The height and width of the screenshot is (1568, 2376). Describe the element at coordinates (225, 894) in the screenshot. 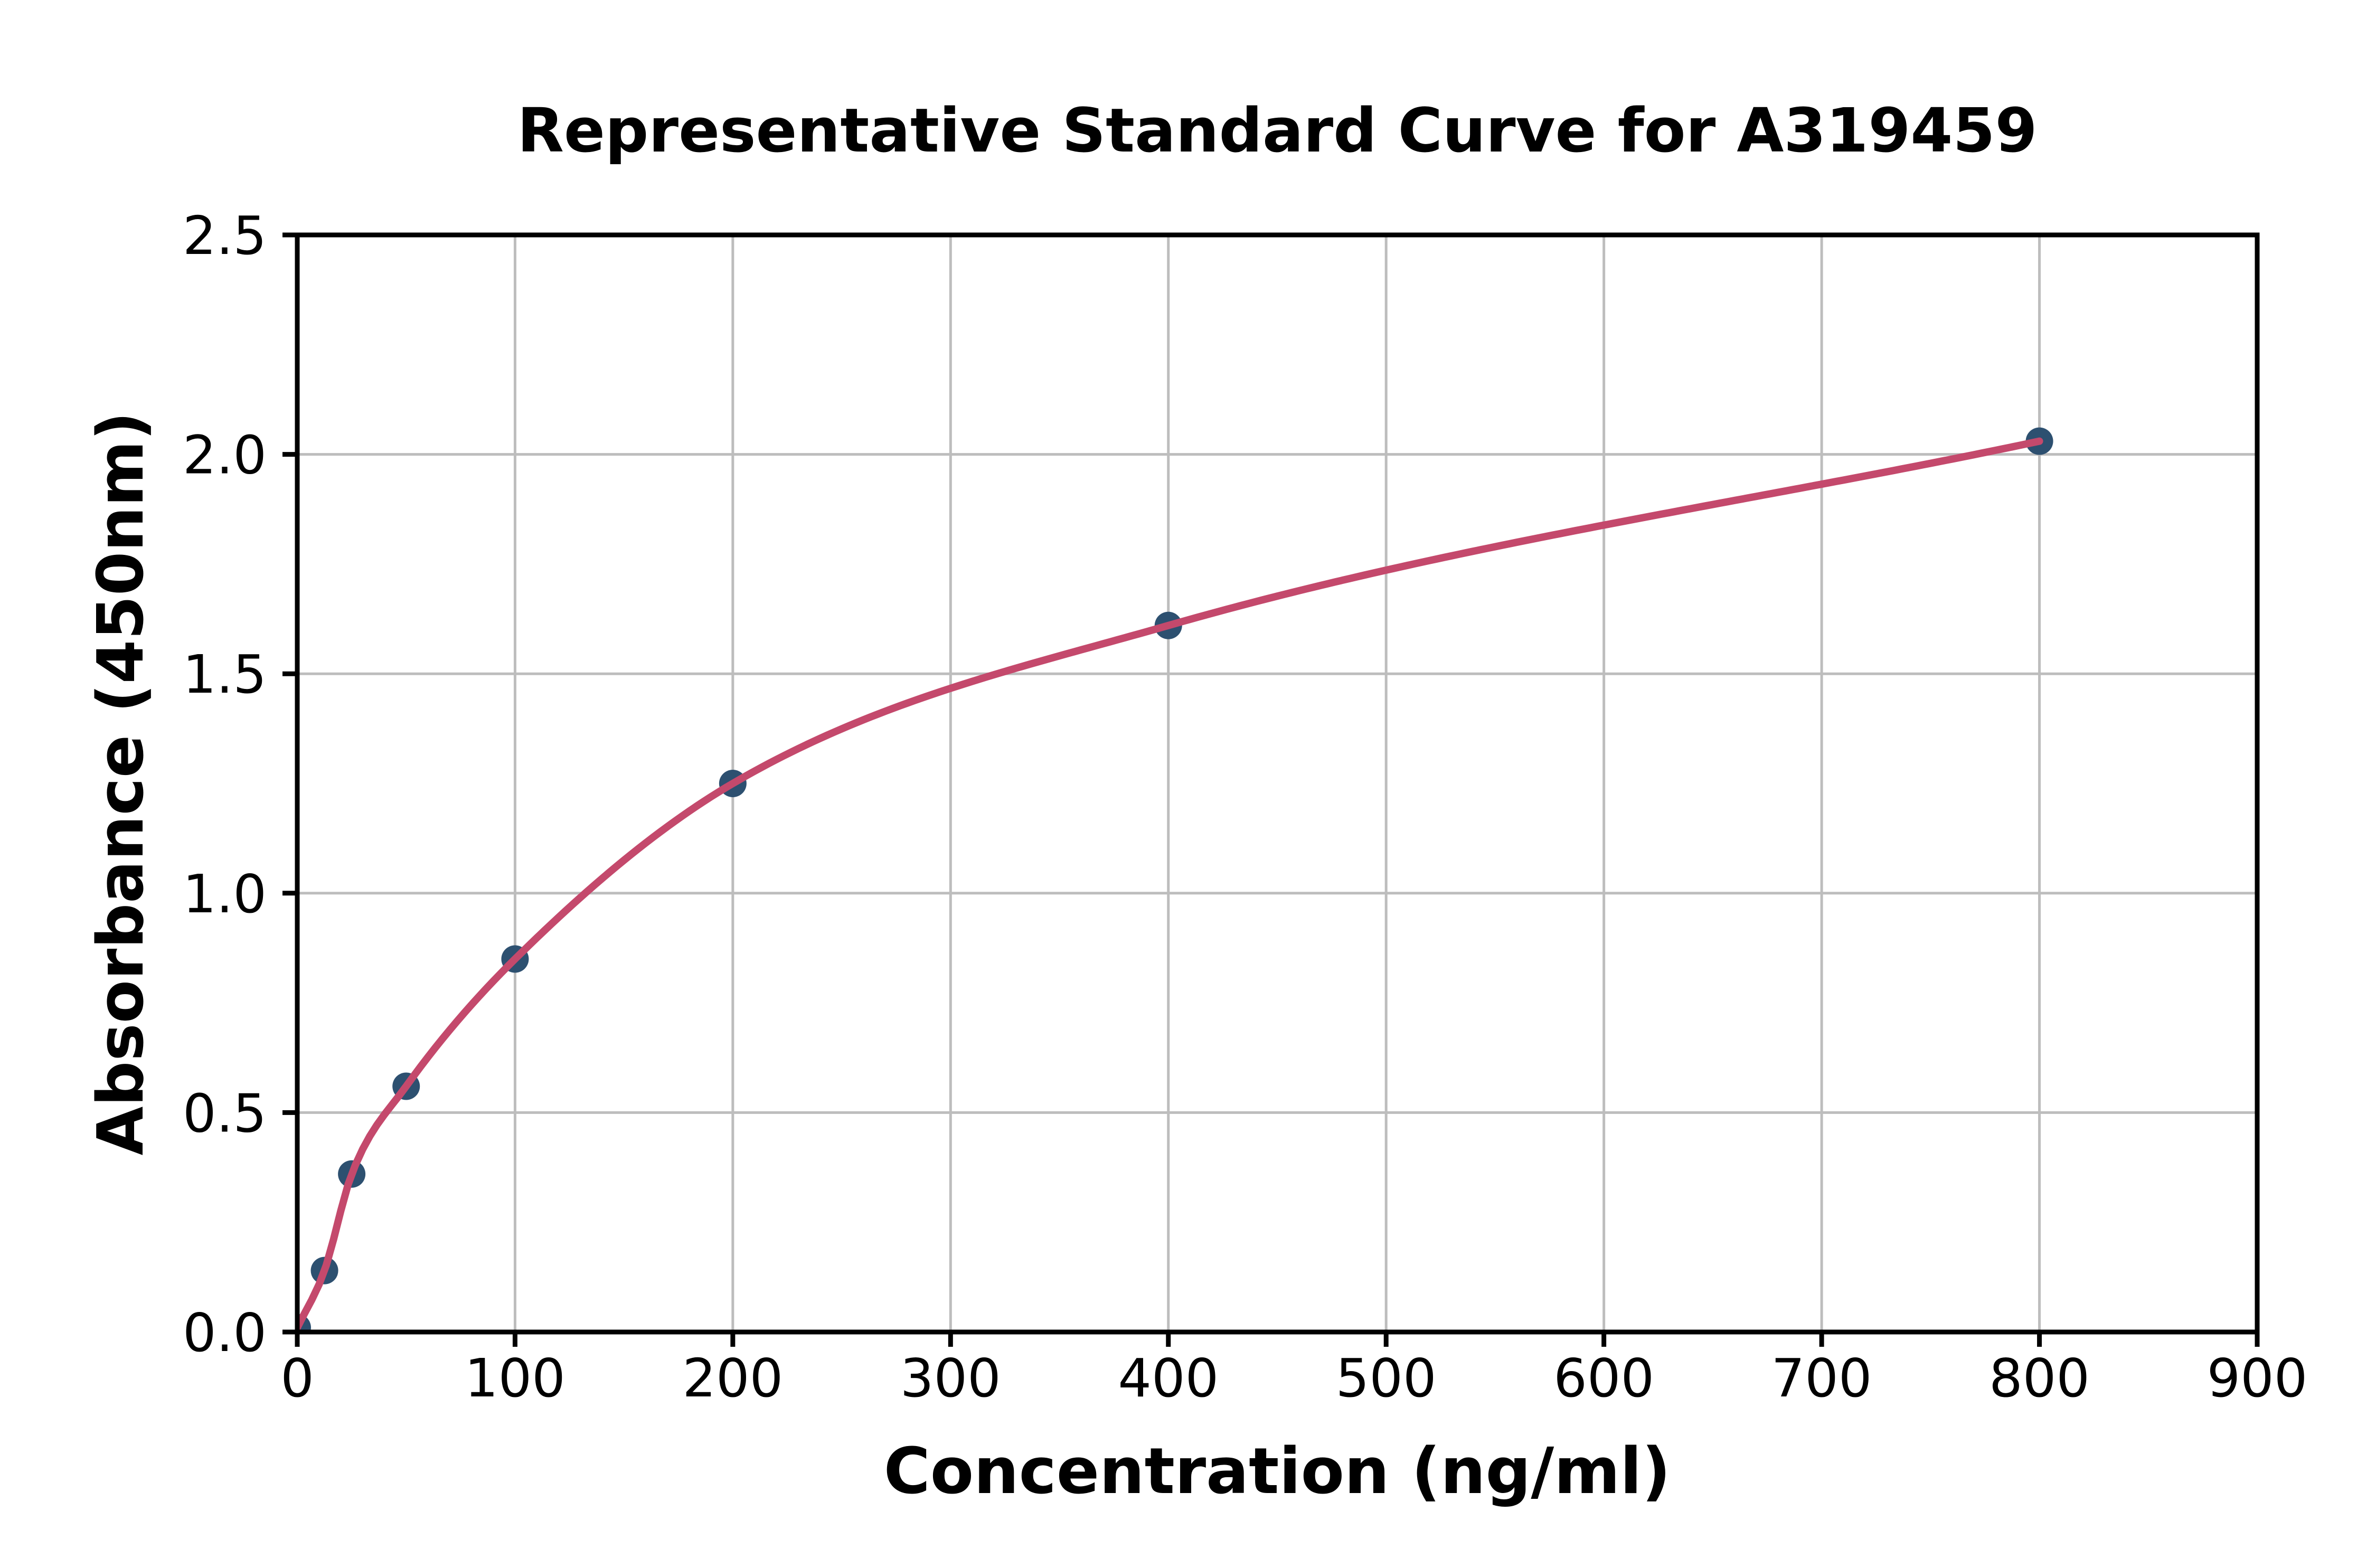

I see `y-tick-label: 1.0` at that location.